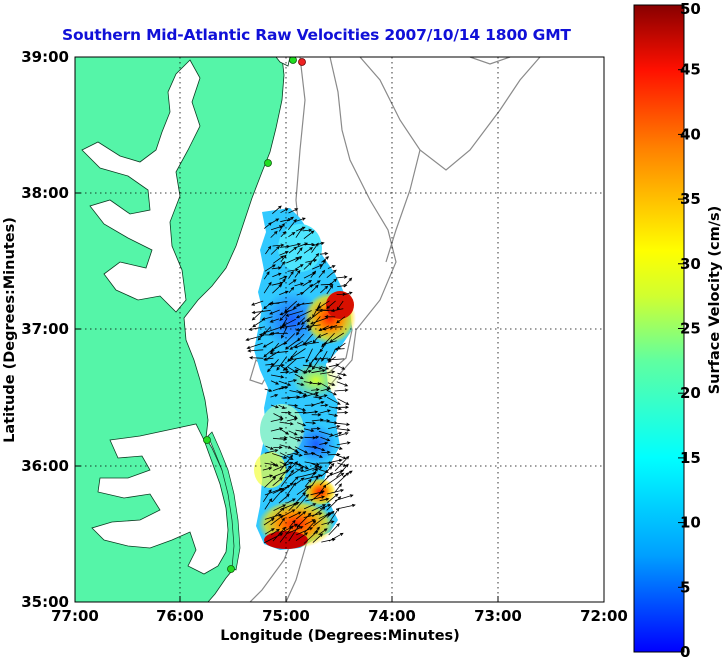 The image size is (724, 659). I want to click on chesapeake-bay, so click(141, 186).